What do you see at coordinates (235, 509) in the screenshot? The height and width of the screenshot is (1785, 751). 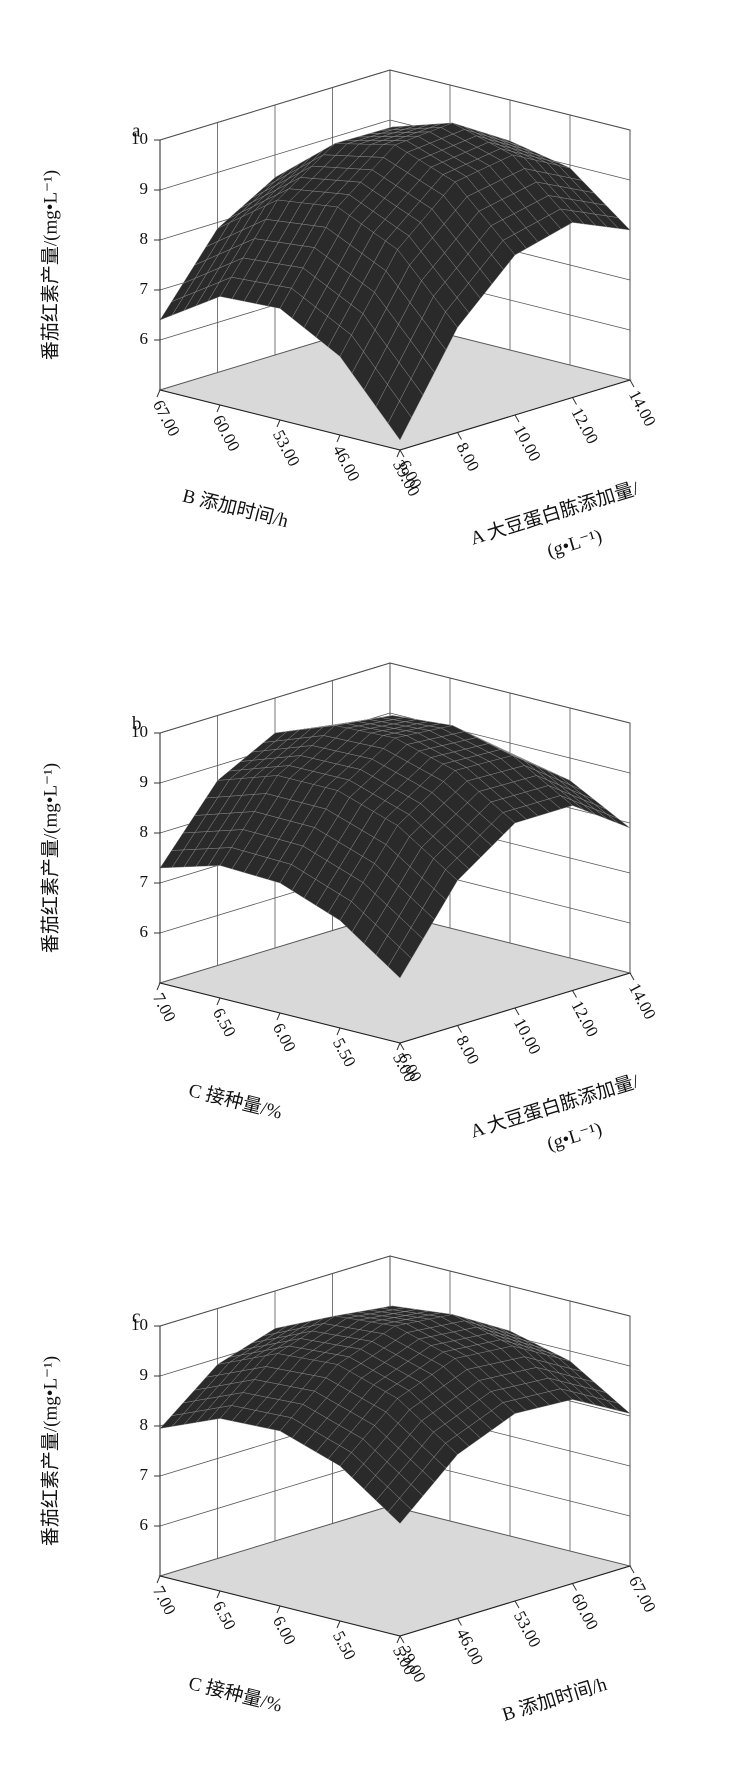 I see `y-axis-label: B 添加时间/h` at bounding box center [235, 509].